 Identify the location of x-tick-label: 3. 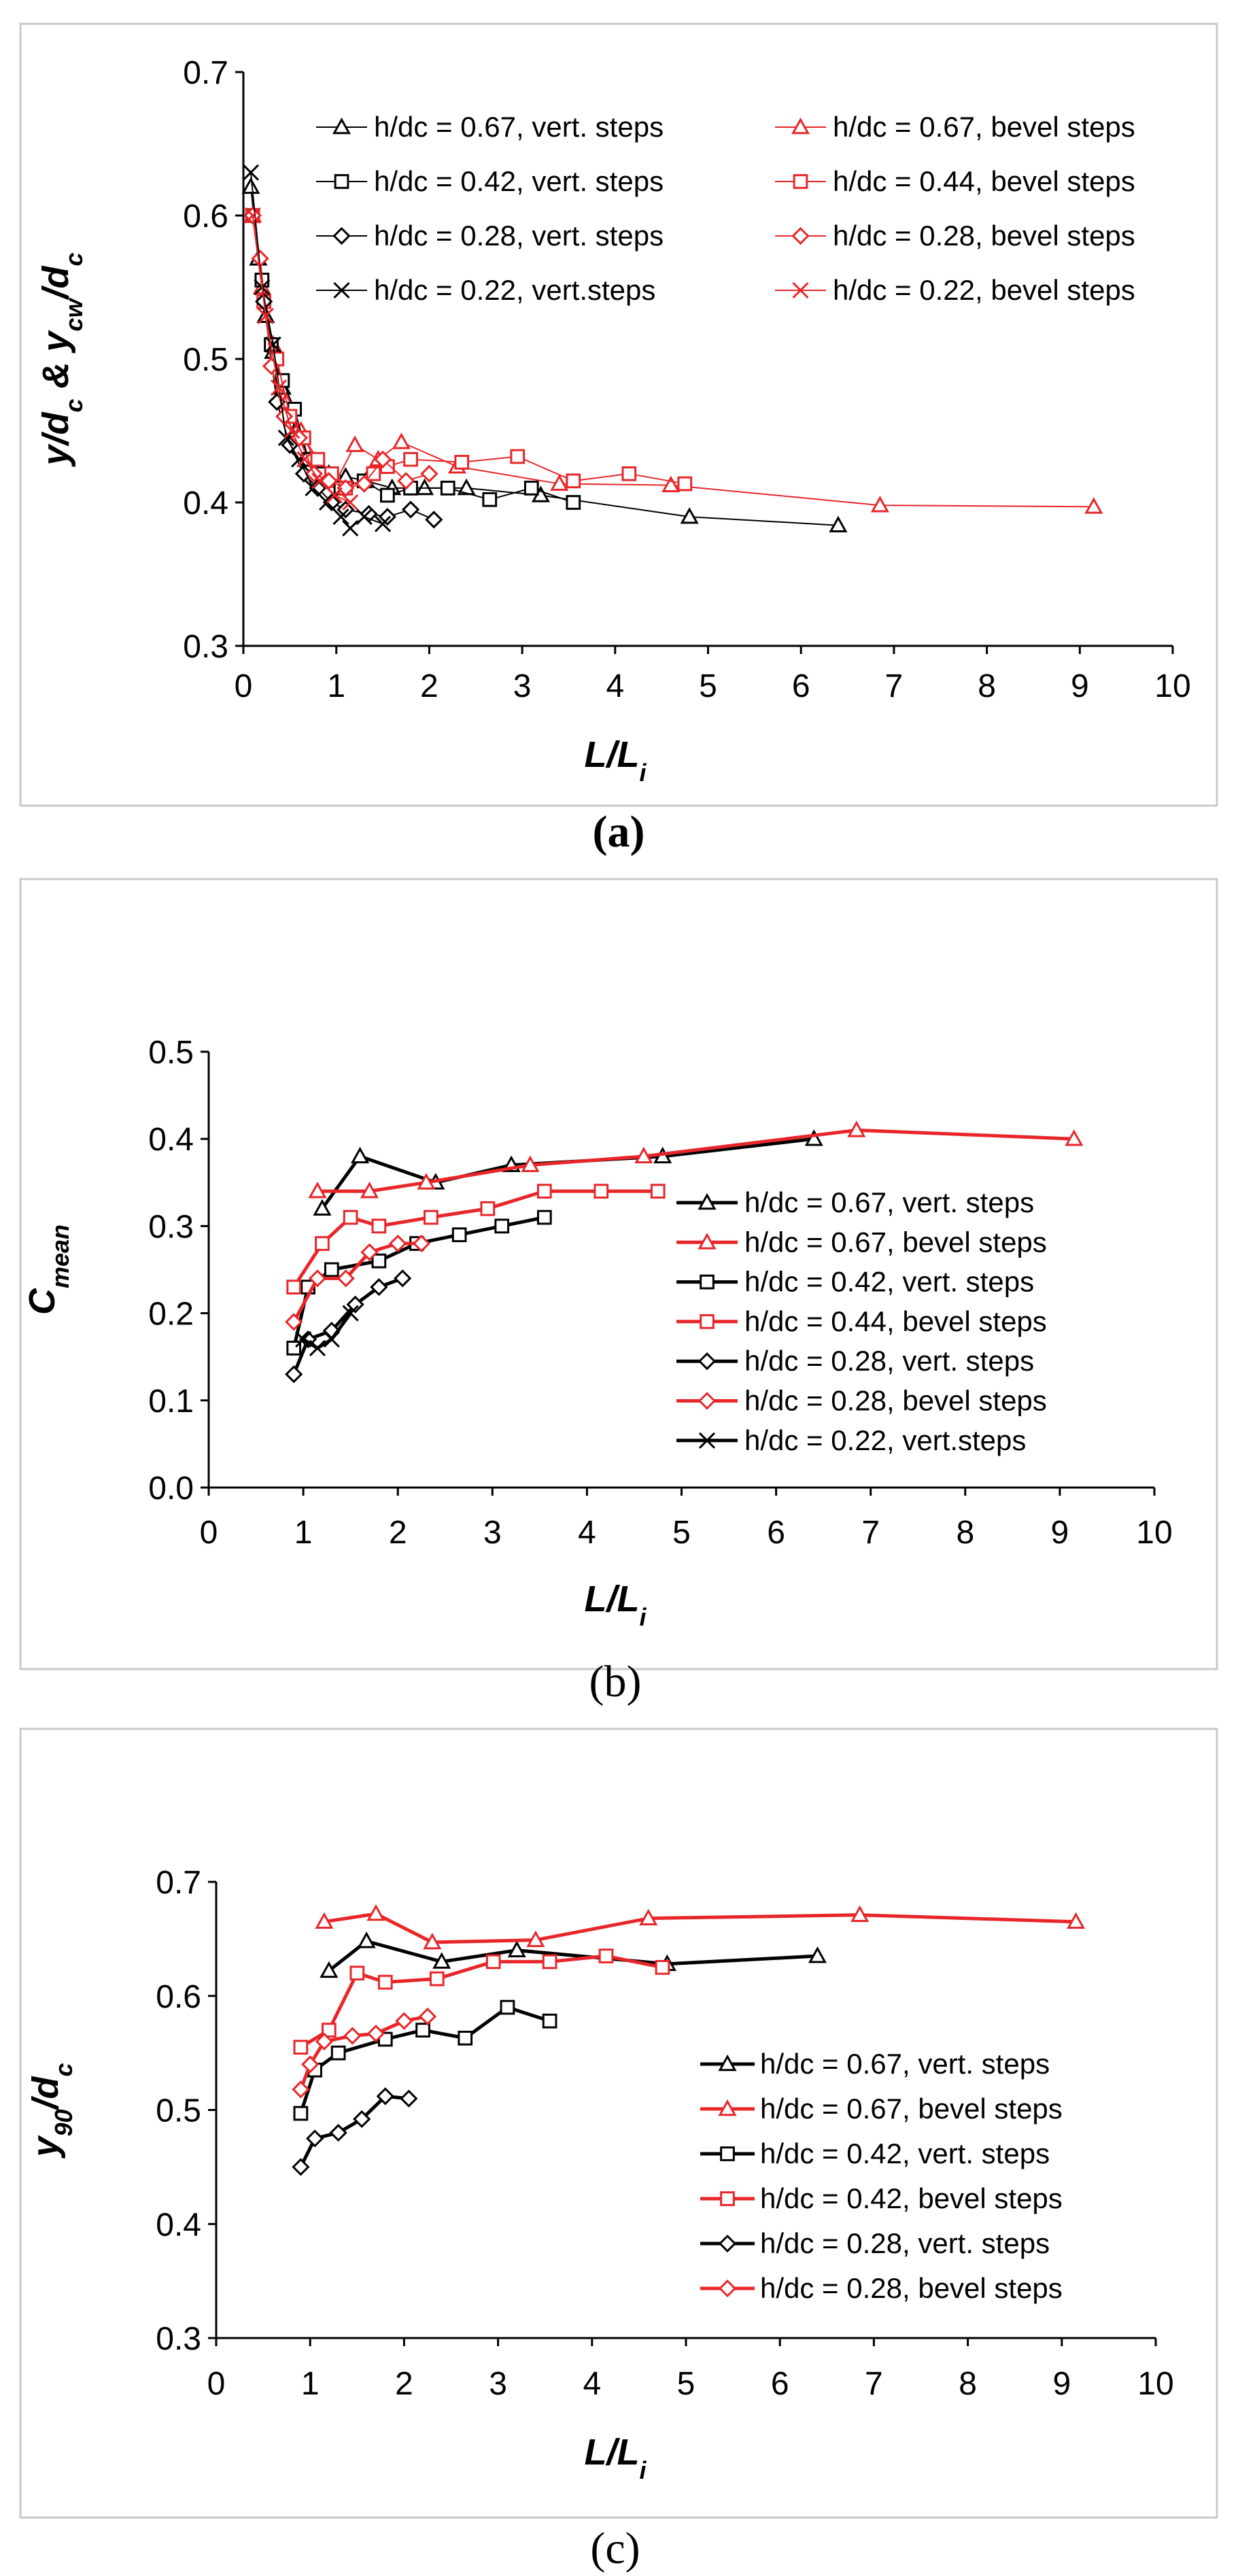
(492, 1533).